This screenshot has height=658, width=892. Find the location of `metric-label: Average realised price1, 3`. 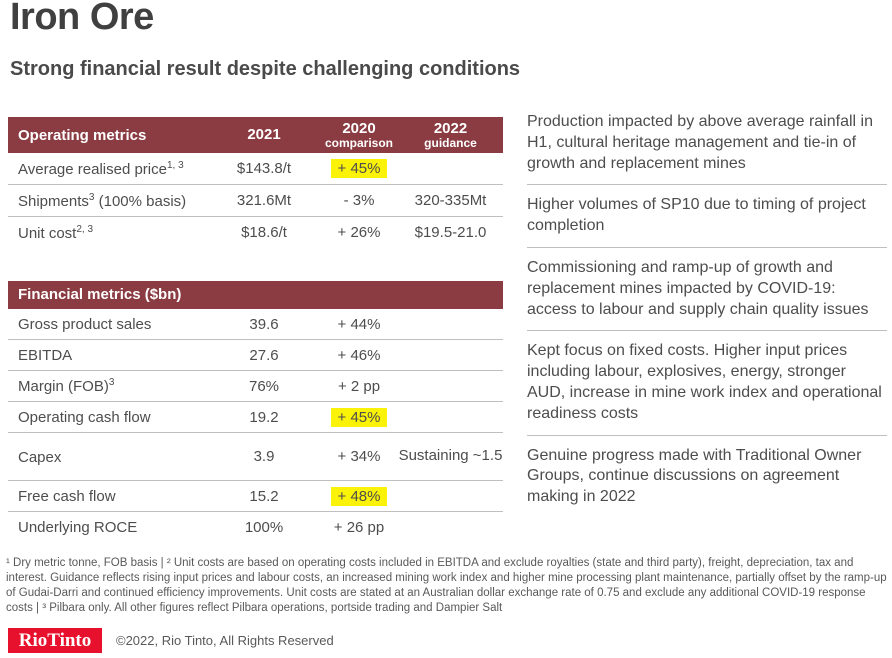

metric-label: Average realised price1, 3 is located at coordinates (101, 168).